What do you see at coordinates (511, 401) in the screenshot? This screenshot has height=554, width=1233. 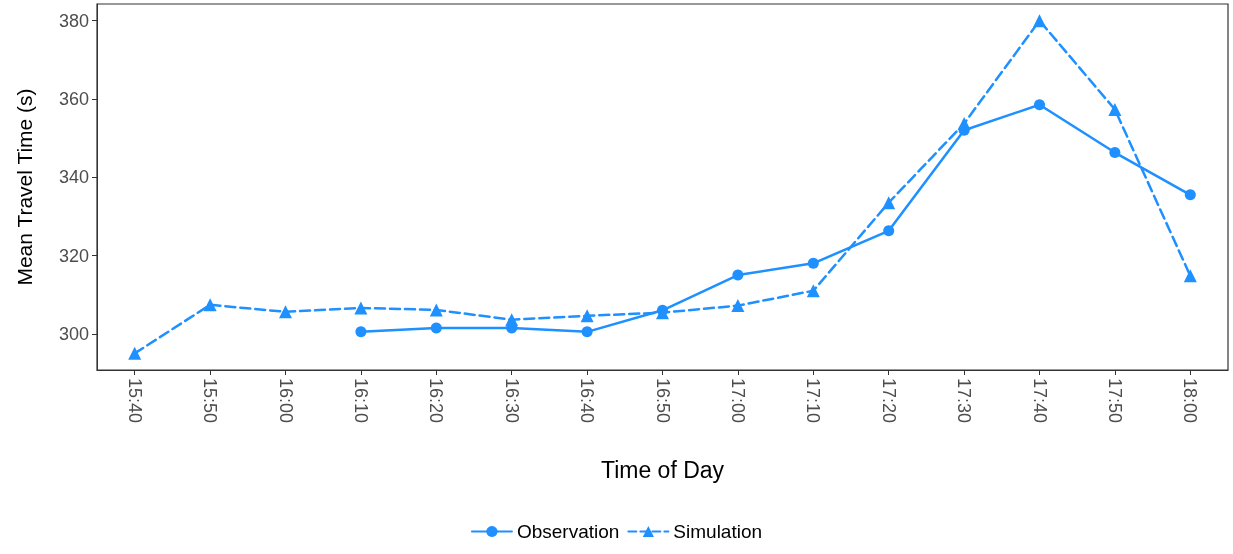 I see `x-tick-label: 16:30` at bounding box center [511, 401].